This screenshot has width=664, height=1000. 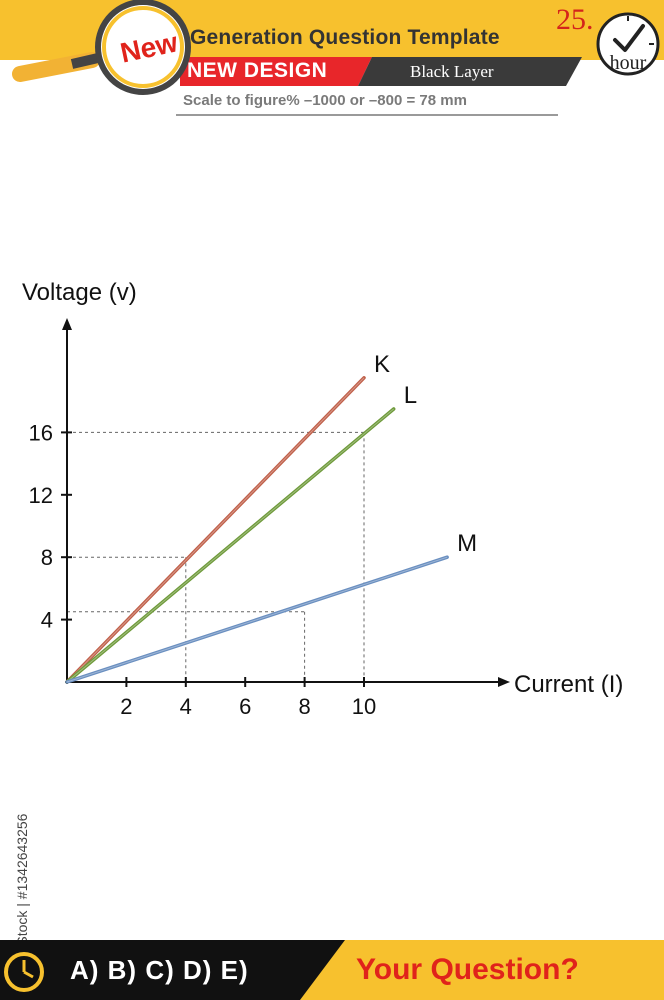 What do you see at coordinates (381, 71) in the screenshot?
I see `design-banner` at bounding box center [381, 71].